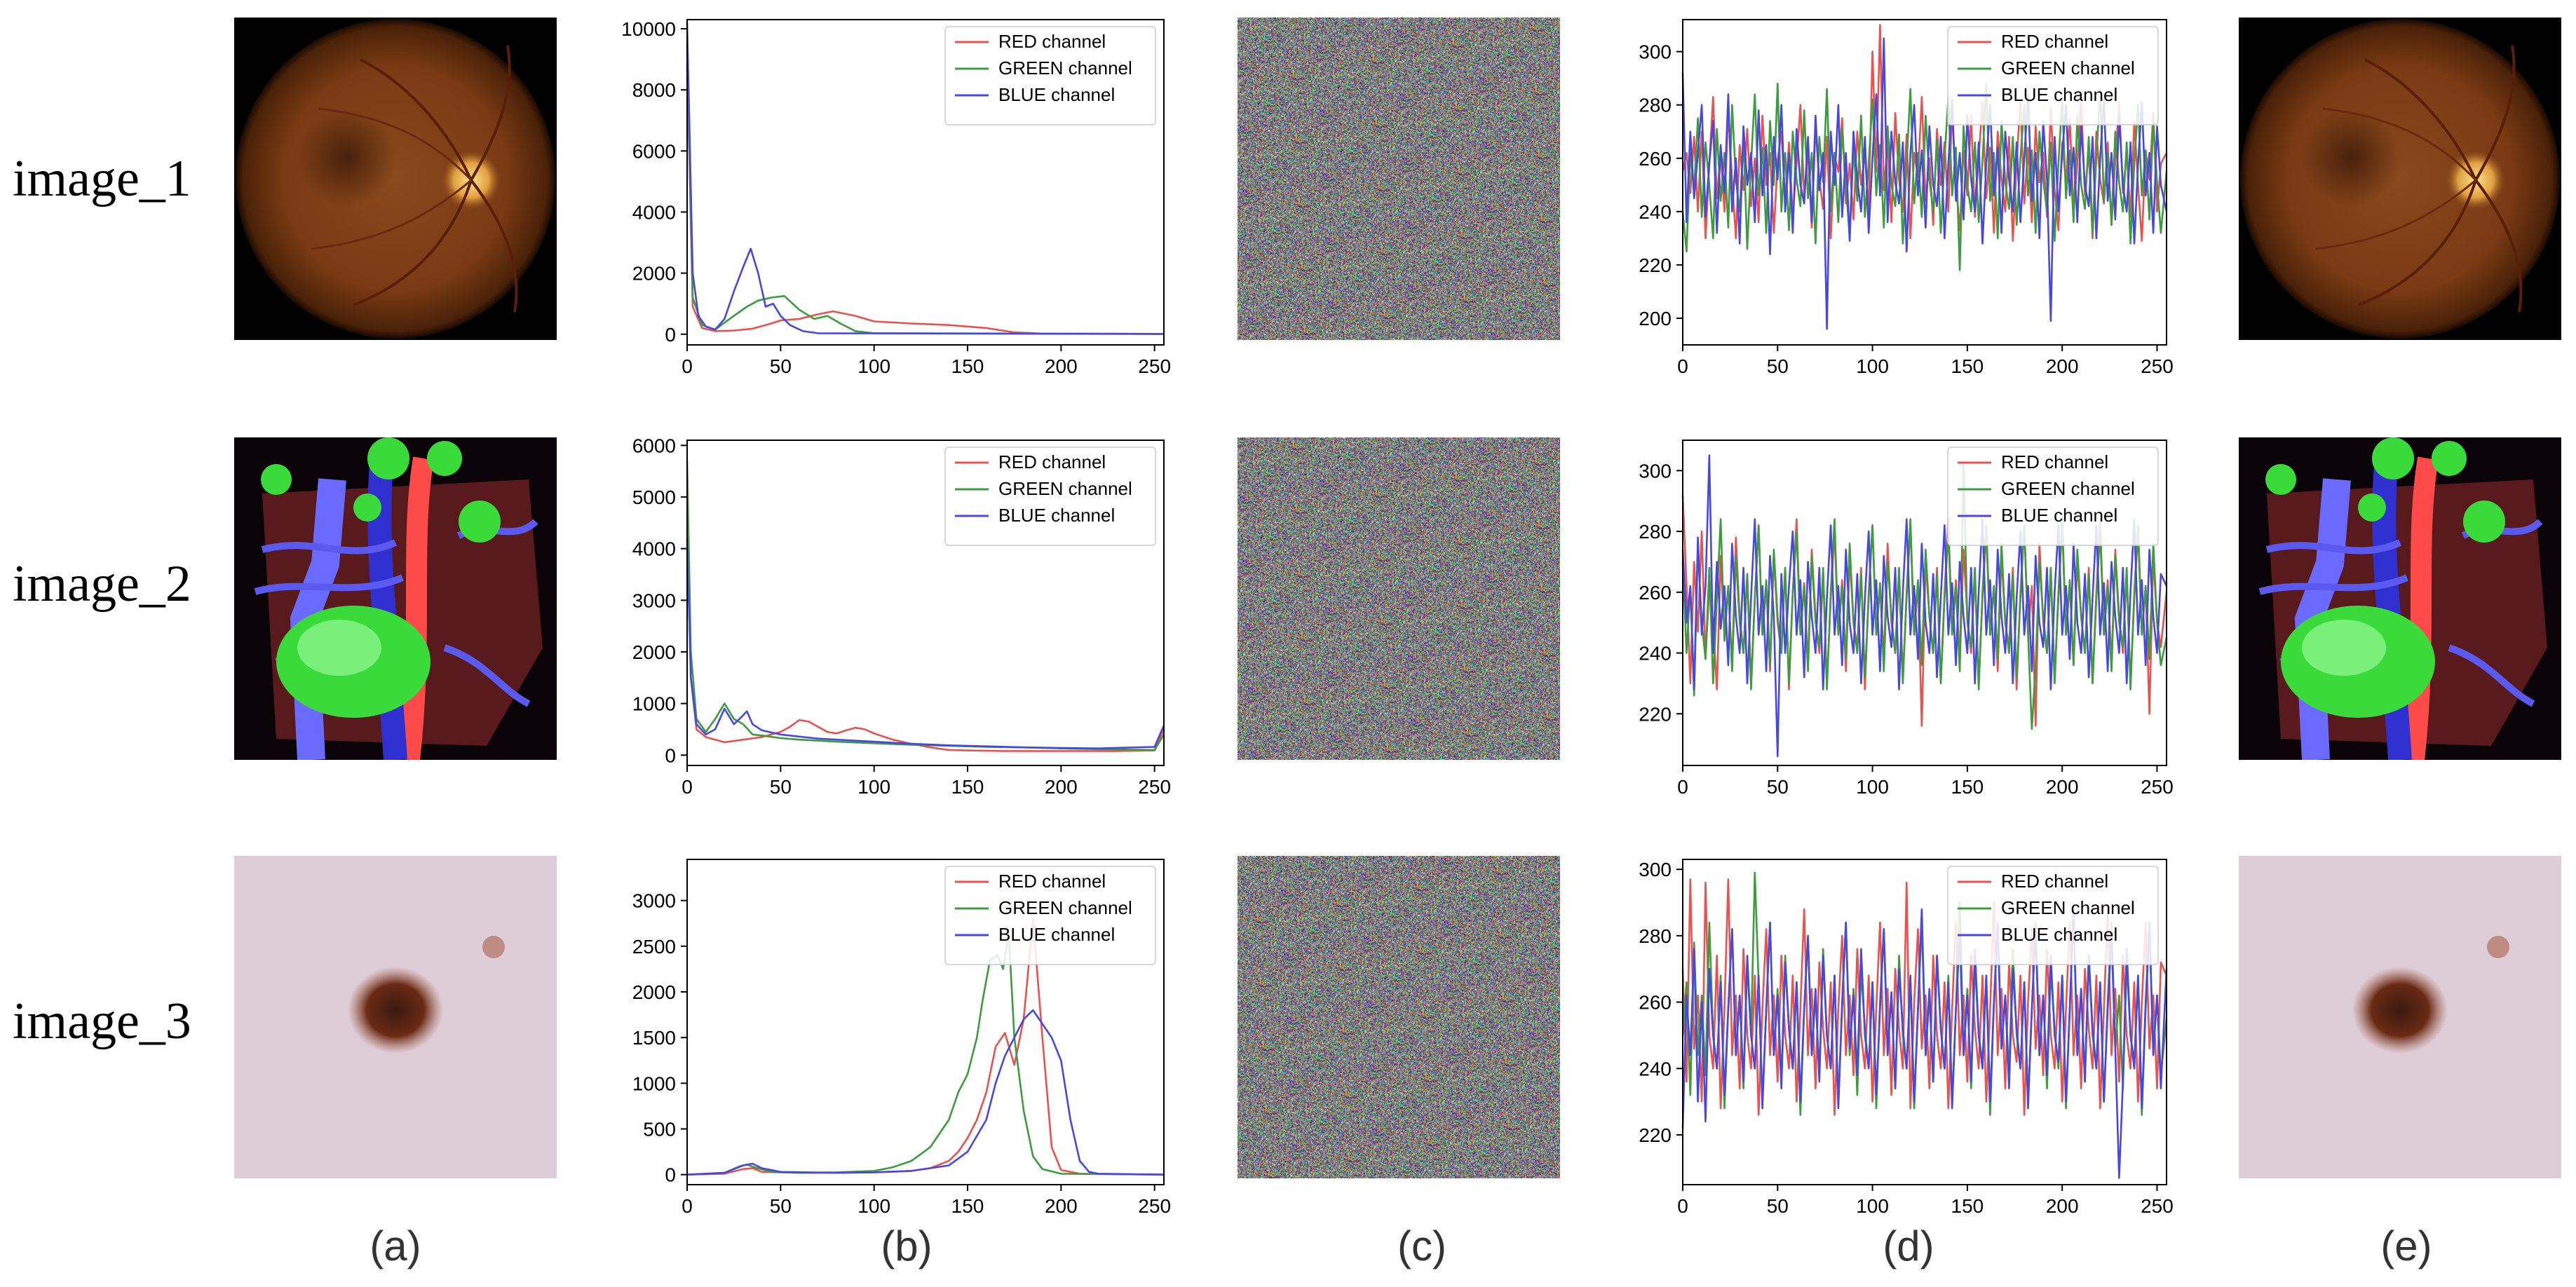 This screenshot has height=1287, width=2576. What do you see at coordinates (2406, 1246) in the screenshot?
I see `col-label-e: (e)` at bounding box center [2406, 1246].